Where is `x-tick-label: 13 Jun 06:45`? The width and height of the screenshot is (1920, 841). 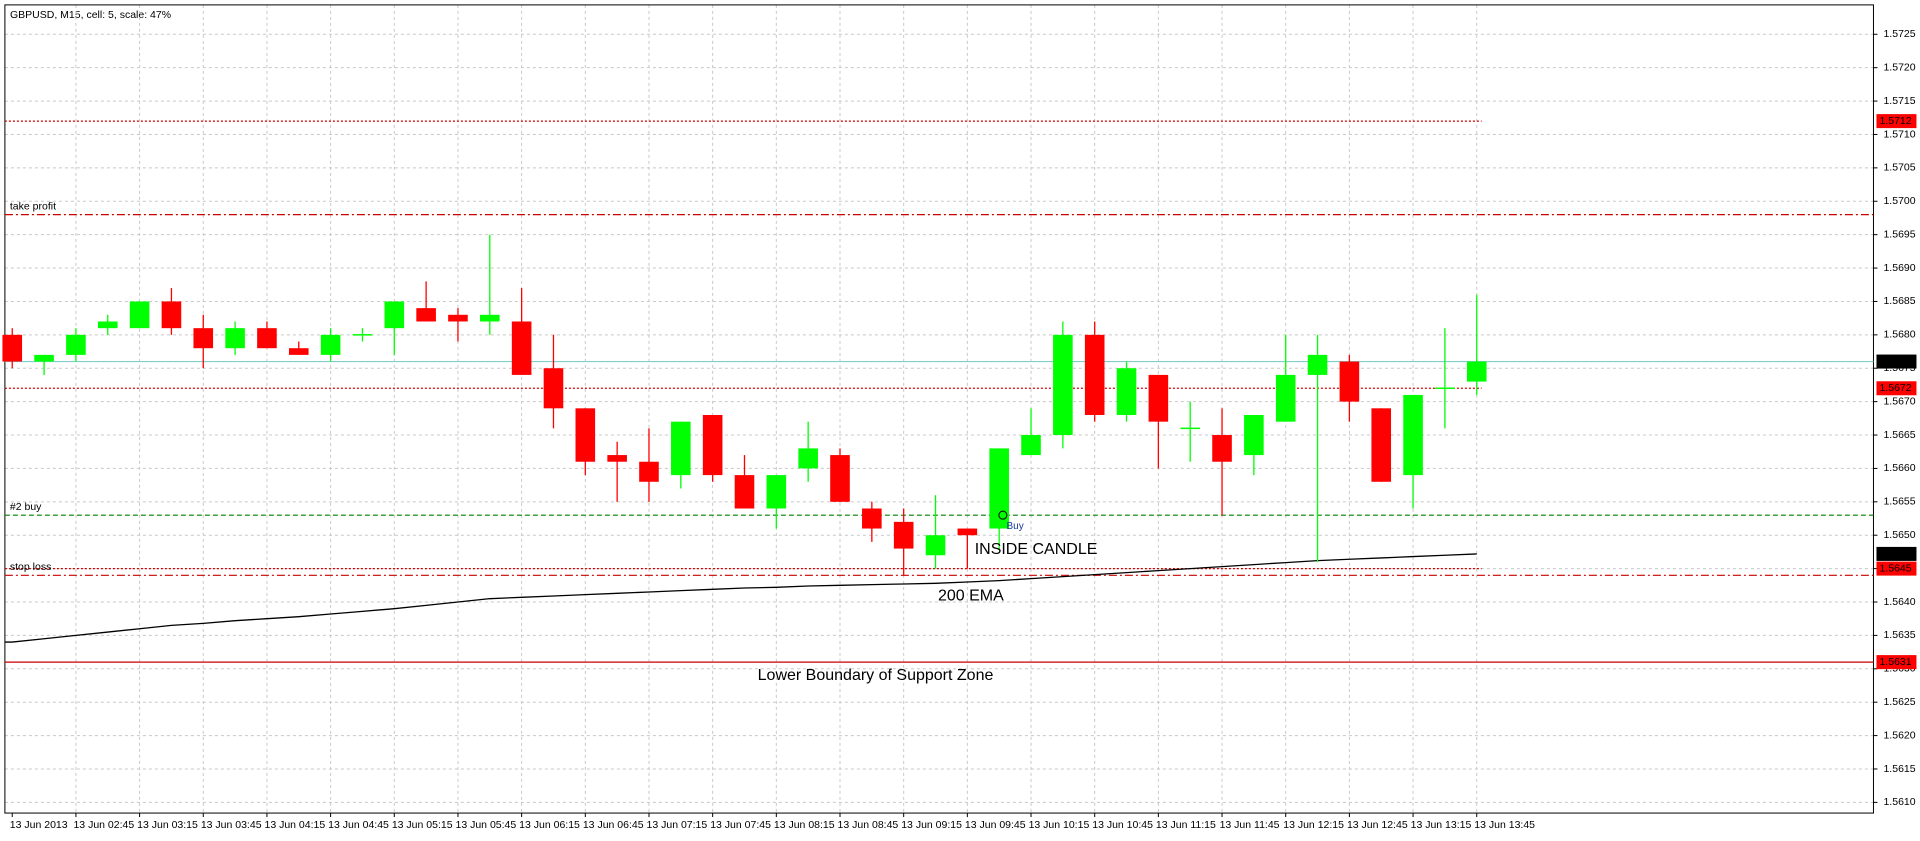 x-tick-label: 13 Jun 06:45 is located at coordinates (613, 825).